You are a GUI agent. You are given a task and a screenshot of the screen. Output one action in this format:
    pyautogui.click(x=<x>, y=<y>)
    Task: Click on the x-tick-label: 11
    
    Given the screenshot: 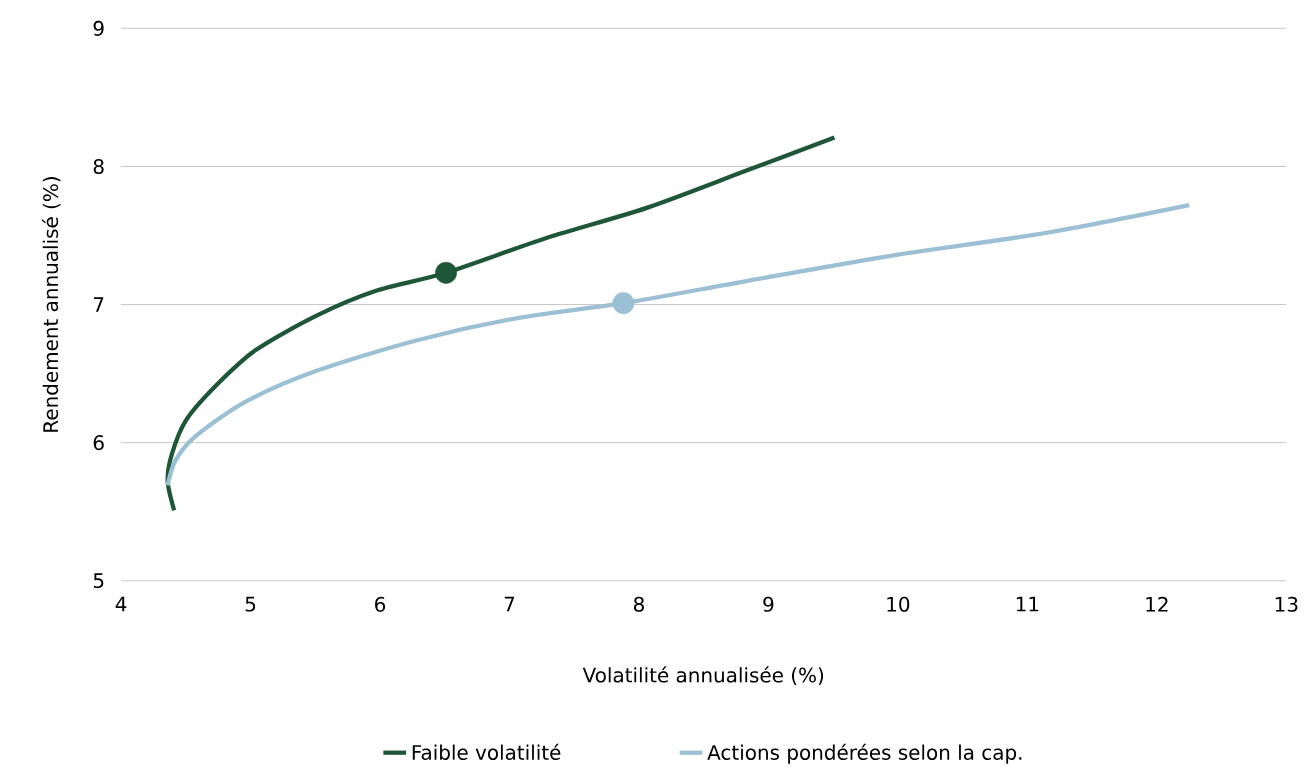 What is the action you would take?
    pyautogui.click(x=1027, y=604)
    